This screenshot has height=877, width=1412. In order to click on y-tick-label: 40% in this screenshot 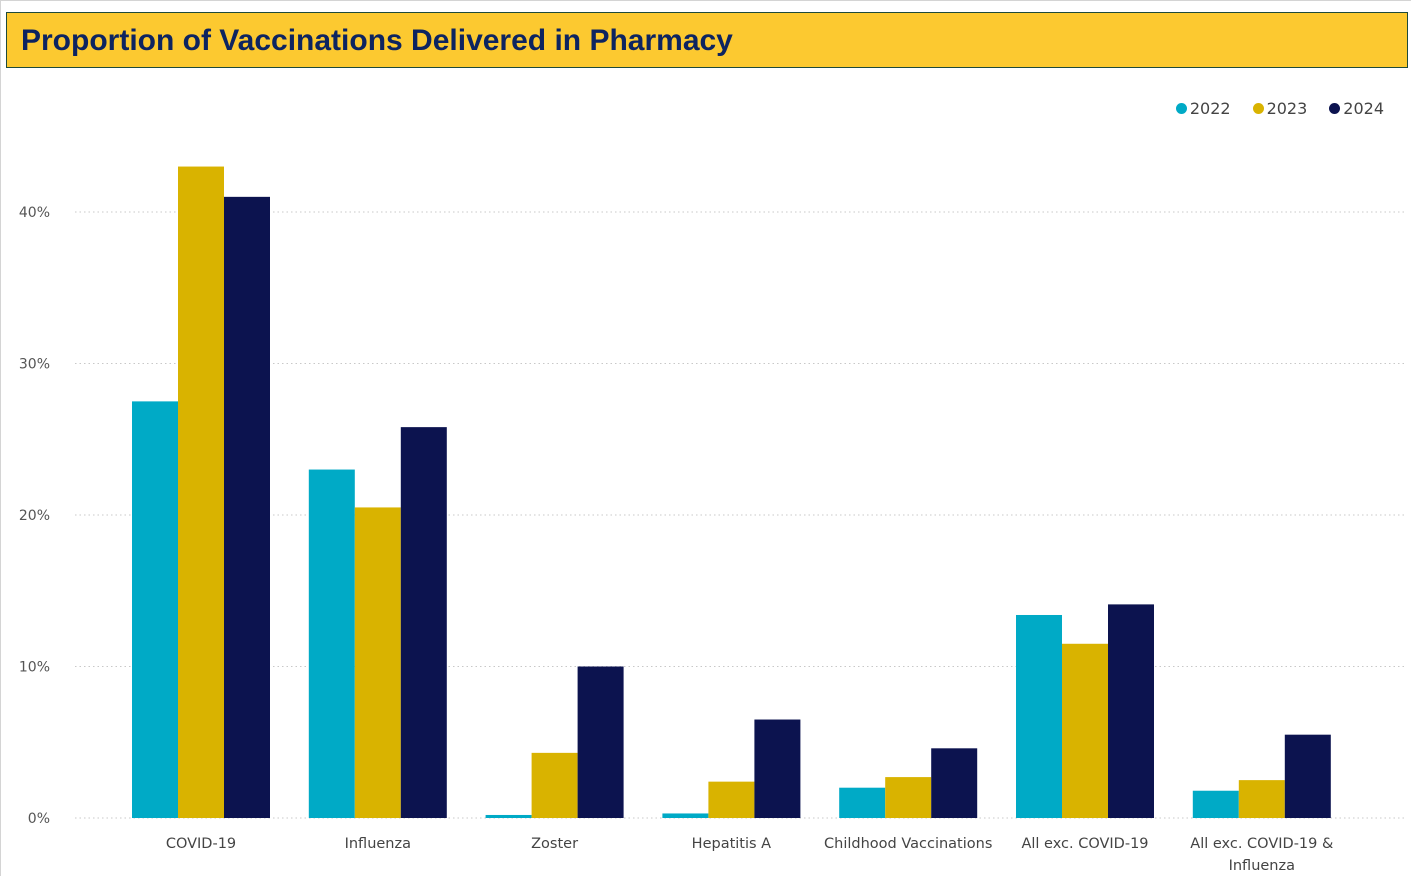, I will do `click(34, 213)`.